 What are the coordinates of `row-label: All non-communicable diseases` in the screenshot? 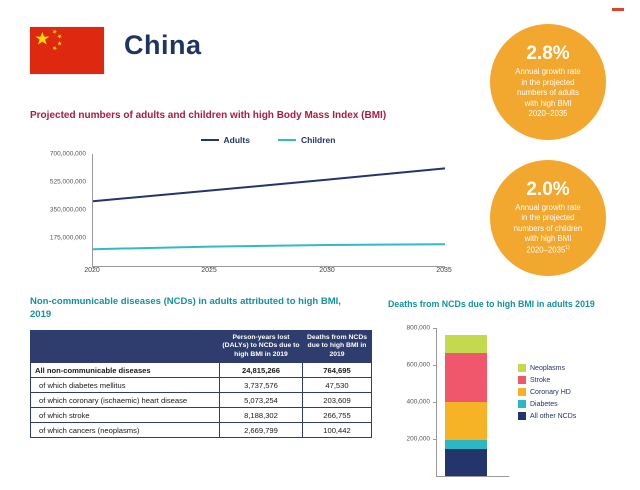 It's located at (125, 370).